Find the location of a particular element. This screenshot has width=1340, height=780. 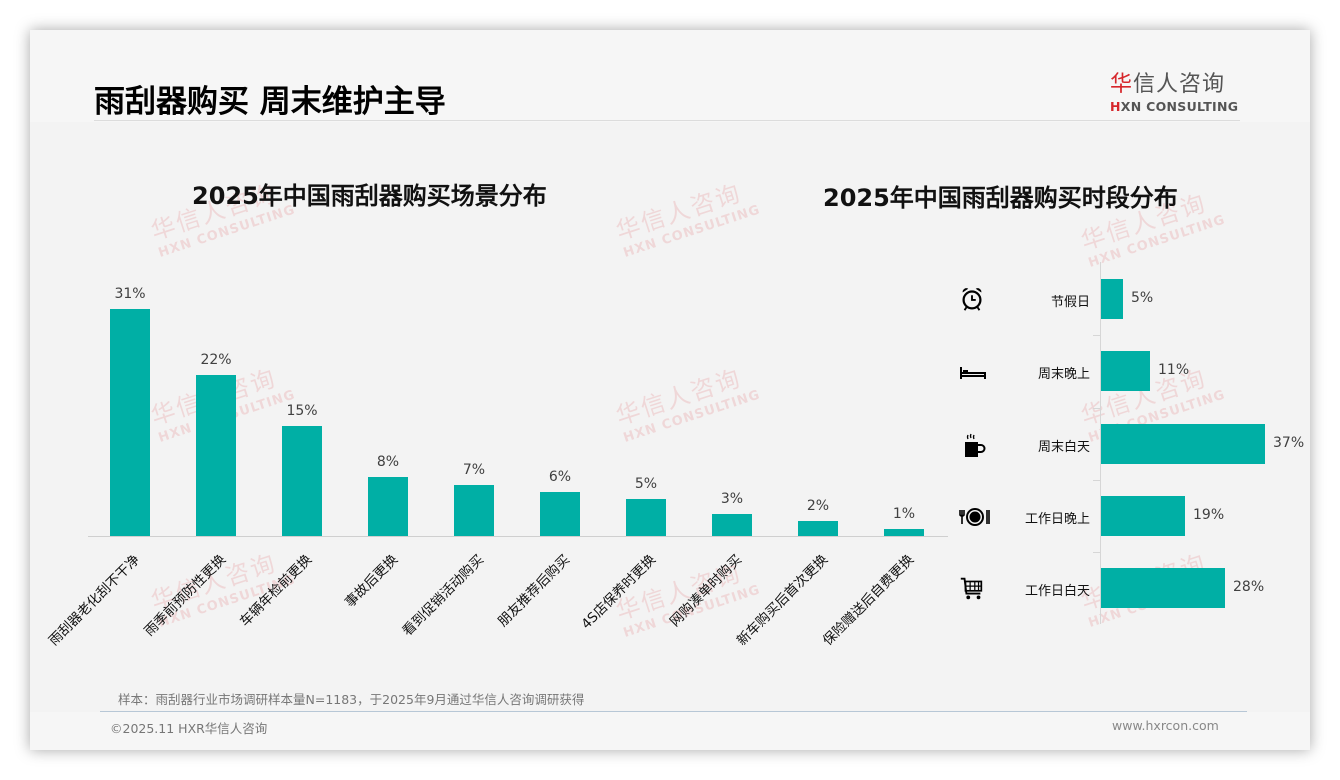

logo-en-name: XN CONSULTING is located at coordinates (1179, 106).